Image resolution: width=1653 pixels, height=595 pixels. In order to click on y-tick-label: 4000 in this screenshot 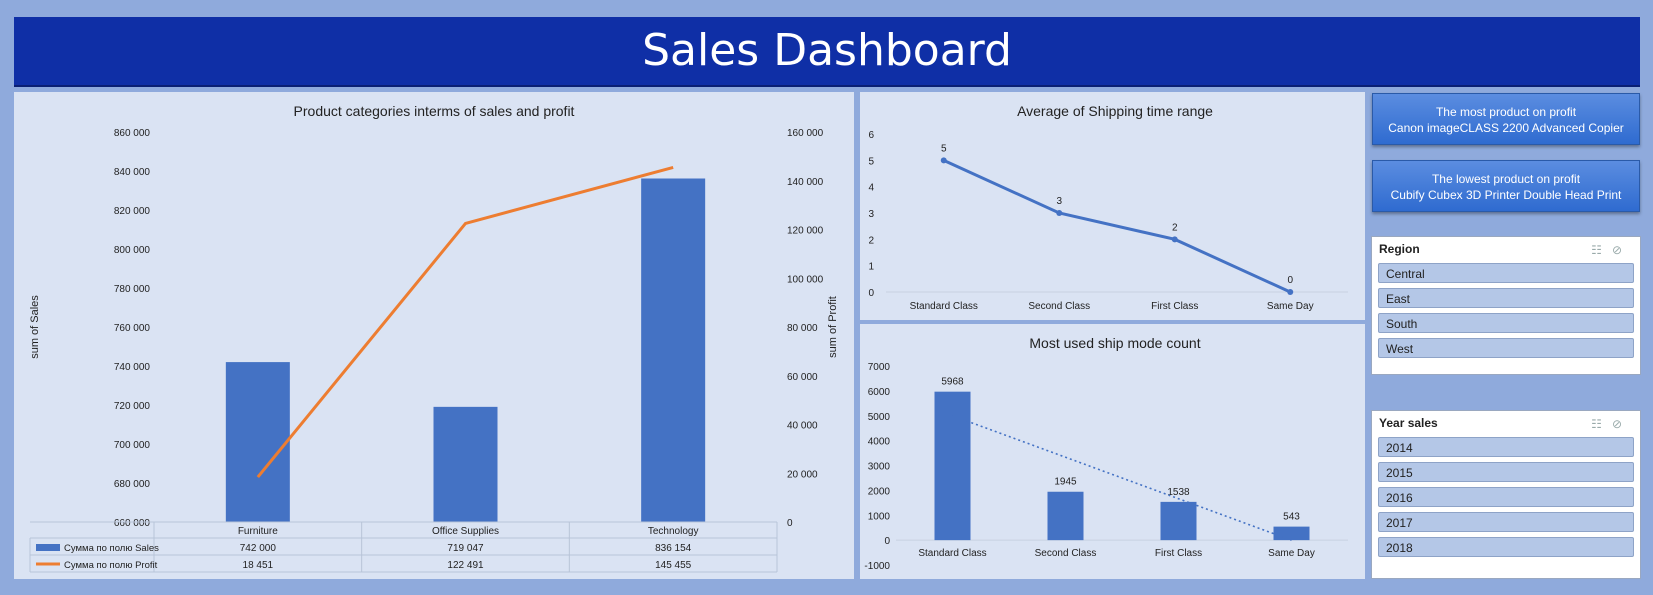, I will do `click(879, 442)`.